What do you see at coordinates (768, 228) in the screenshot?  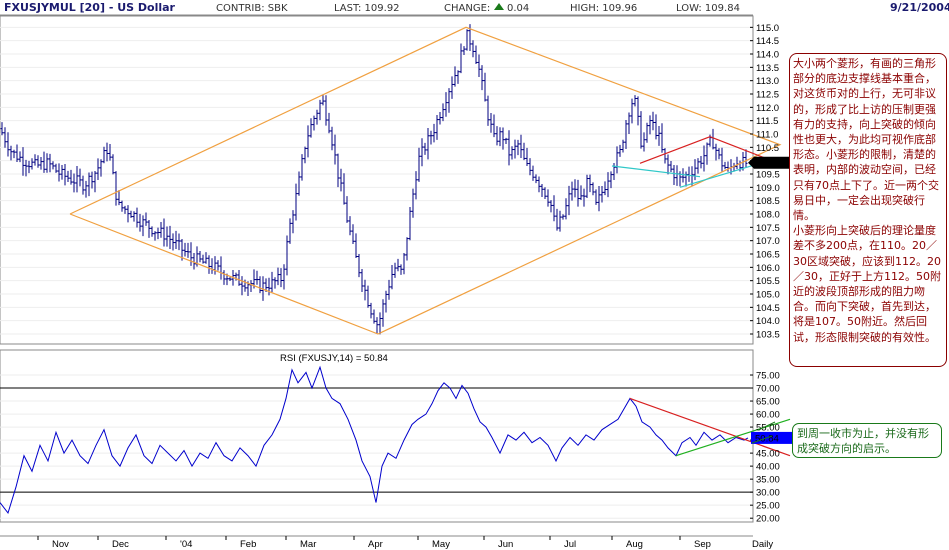 I see `price-tick-label: 107.5` at bounding box center [768, 228].